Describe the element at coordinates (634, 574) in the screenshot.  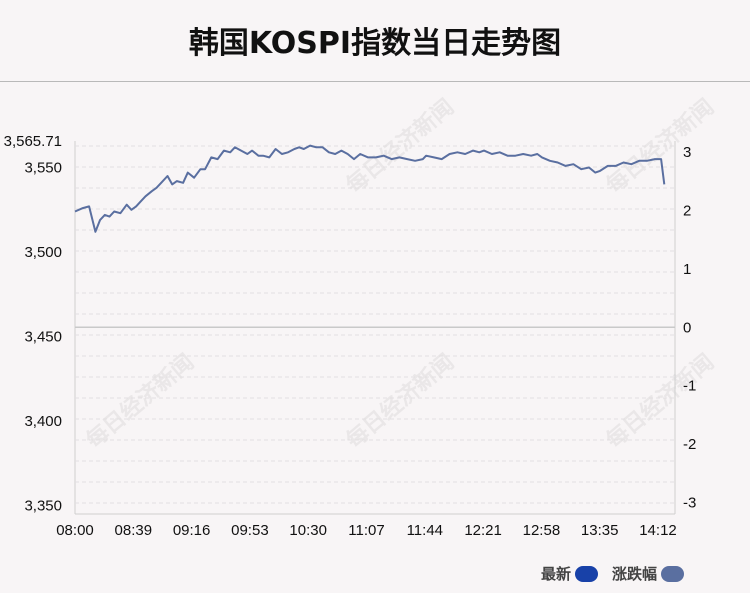
I see `legend-label-change: 涨跌幅` at that location.